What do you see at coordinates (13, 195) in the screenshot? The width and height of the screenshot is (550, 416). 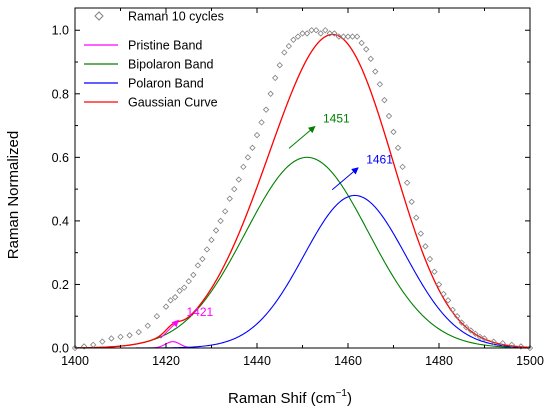 I see `y-axis-title: Raman Normalized` at bounding box center [13, 195].